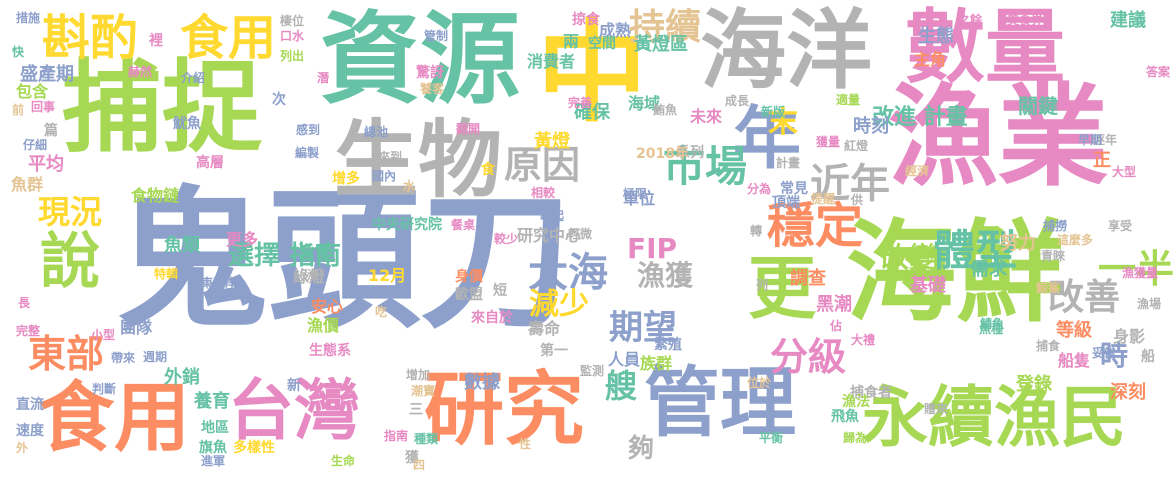 This screenshot has width=1175, height=482. What do you see at coordinates (656, 363) in the screenshot?
I see `word-58: 族群` at bounding box center [656, 363].